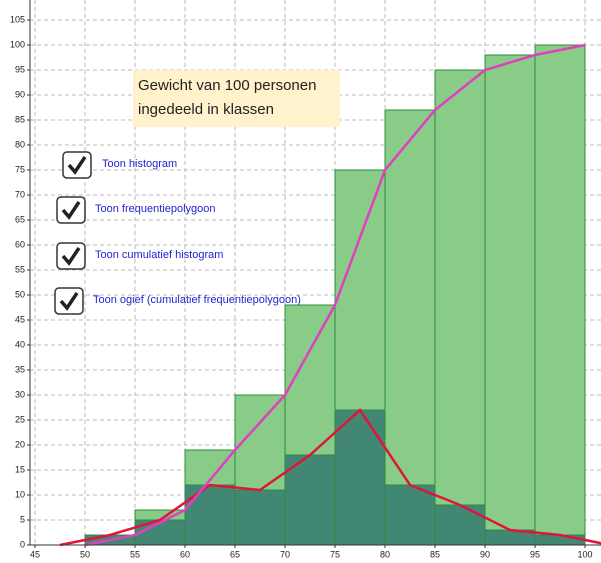 The width and height of the screenshot is (601, 563). I want to click on x-tick-label: 60, so click(185, 554).